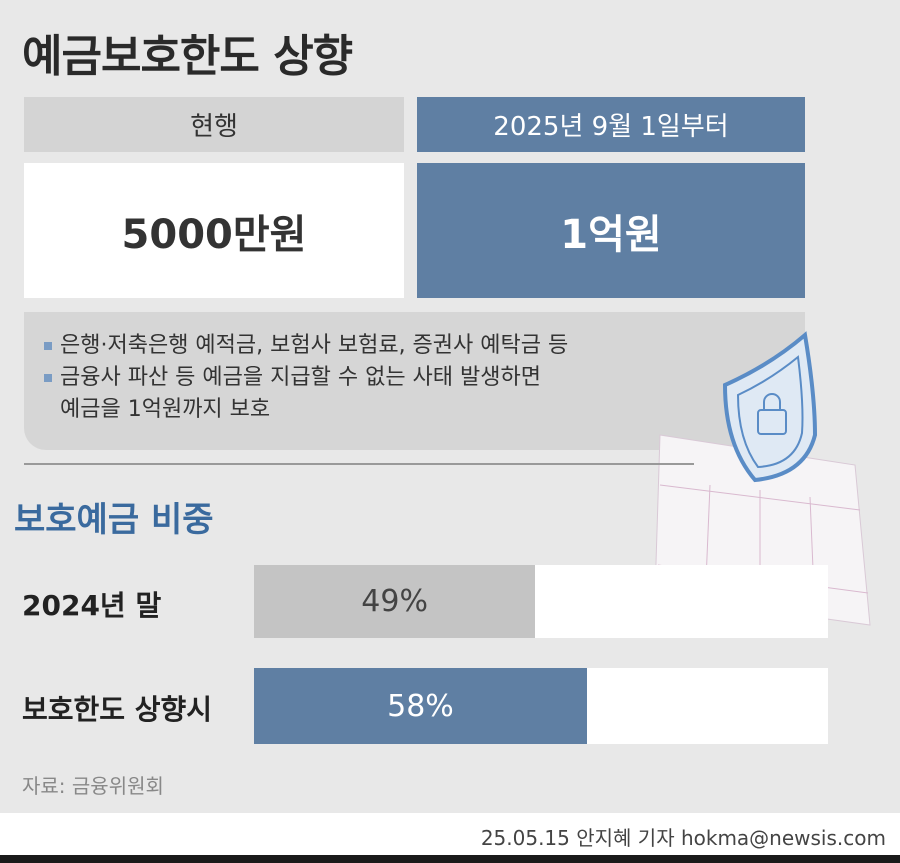 Image resolution: width=900 pixels, height=863 pixels. What do you see at coordinates (770, 407) in the screenshot?
I see `shield-lock-icon` at bounding box center [770, 407].